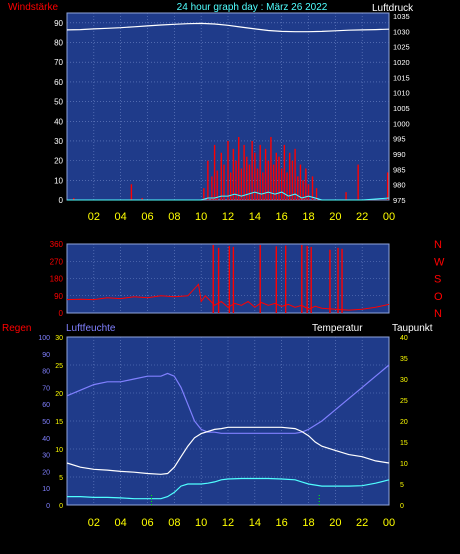 This screenshot has width=460, height=554. I want to click on dewpoint-line, so click(228, 488).